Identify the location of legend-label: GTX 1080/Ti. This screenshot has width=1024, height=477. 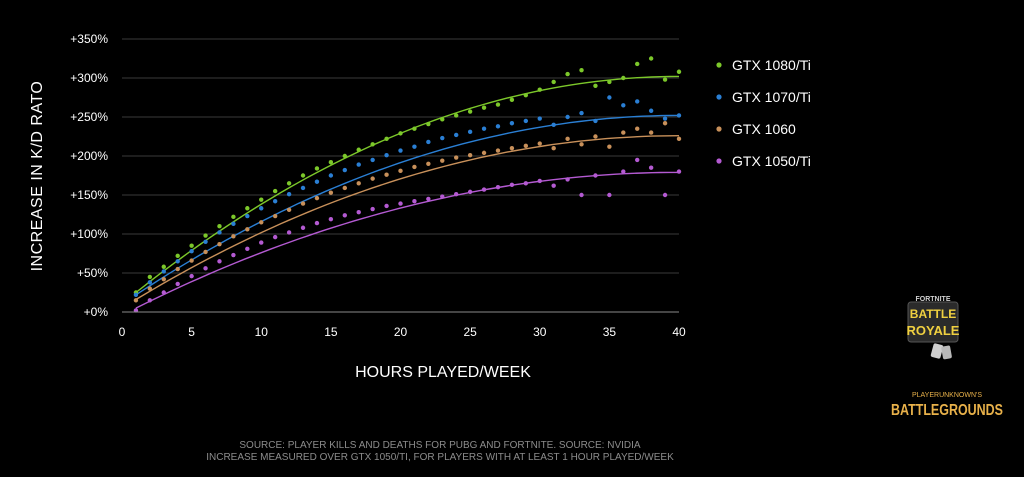
(771, 65).